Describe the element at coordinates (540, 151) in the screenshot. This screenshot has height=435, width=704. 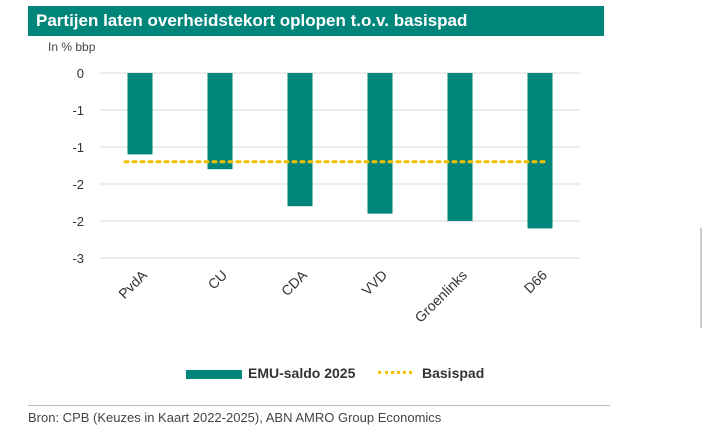
I see `bar-d66` at that location.